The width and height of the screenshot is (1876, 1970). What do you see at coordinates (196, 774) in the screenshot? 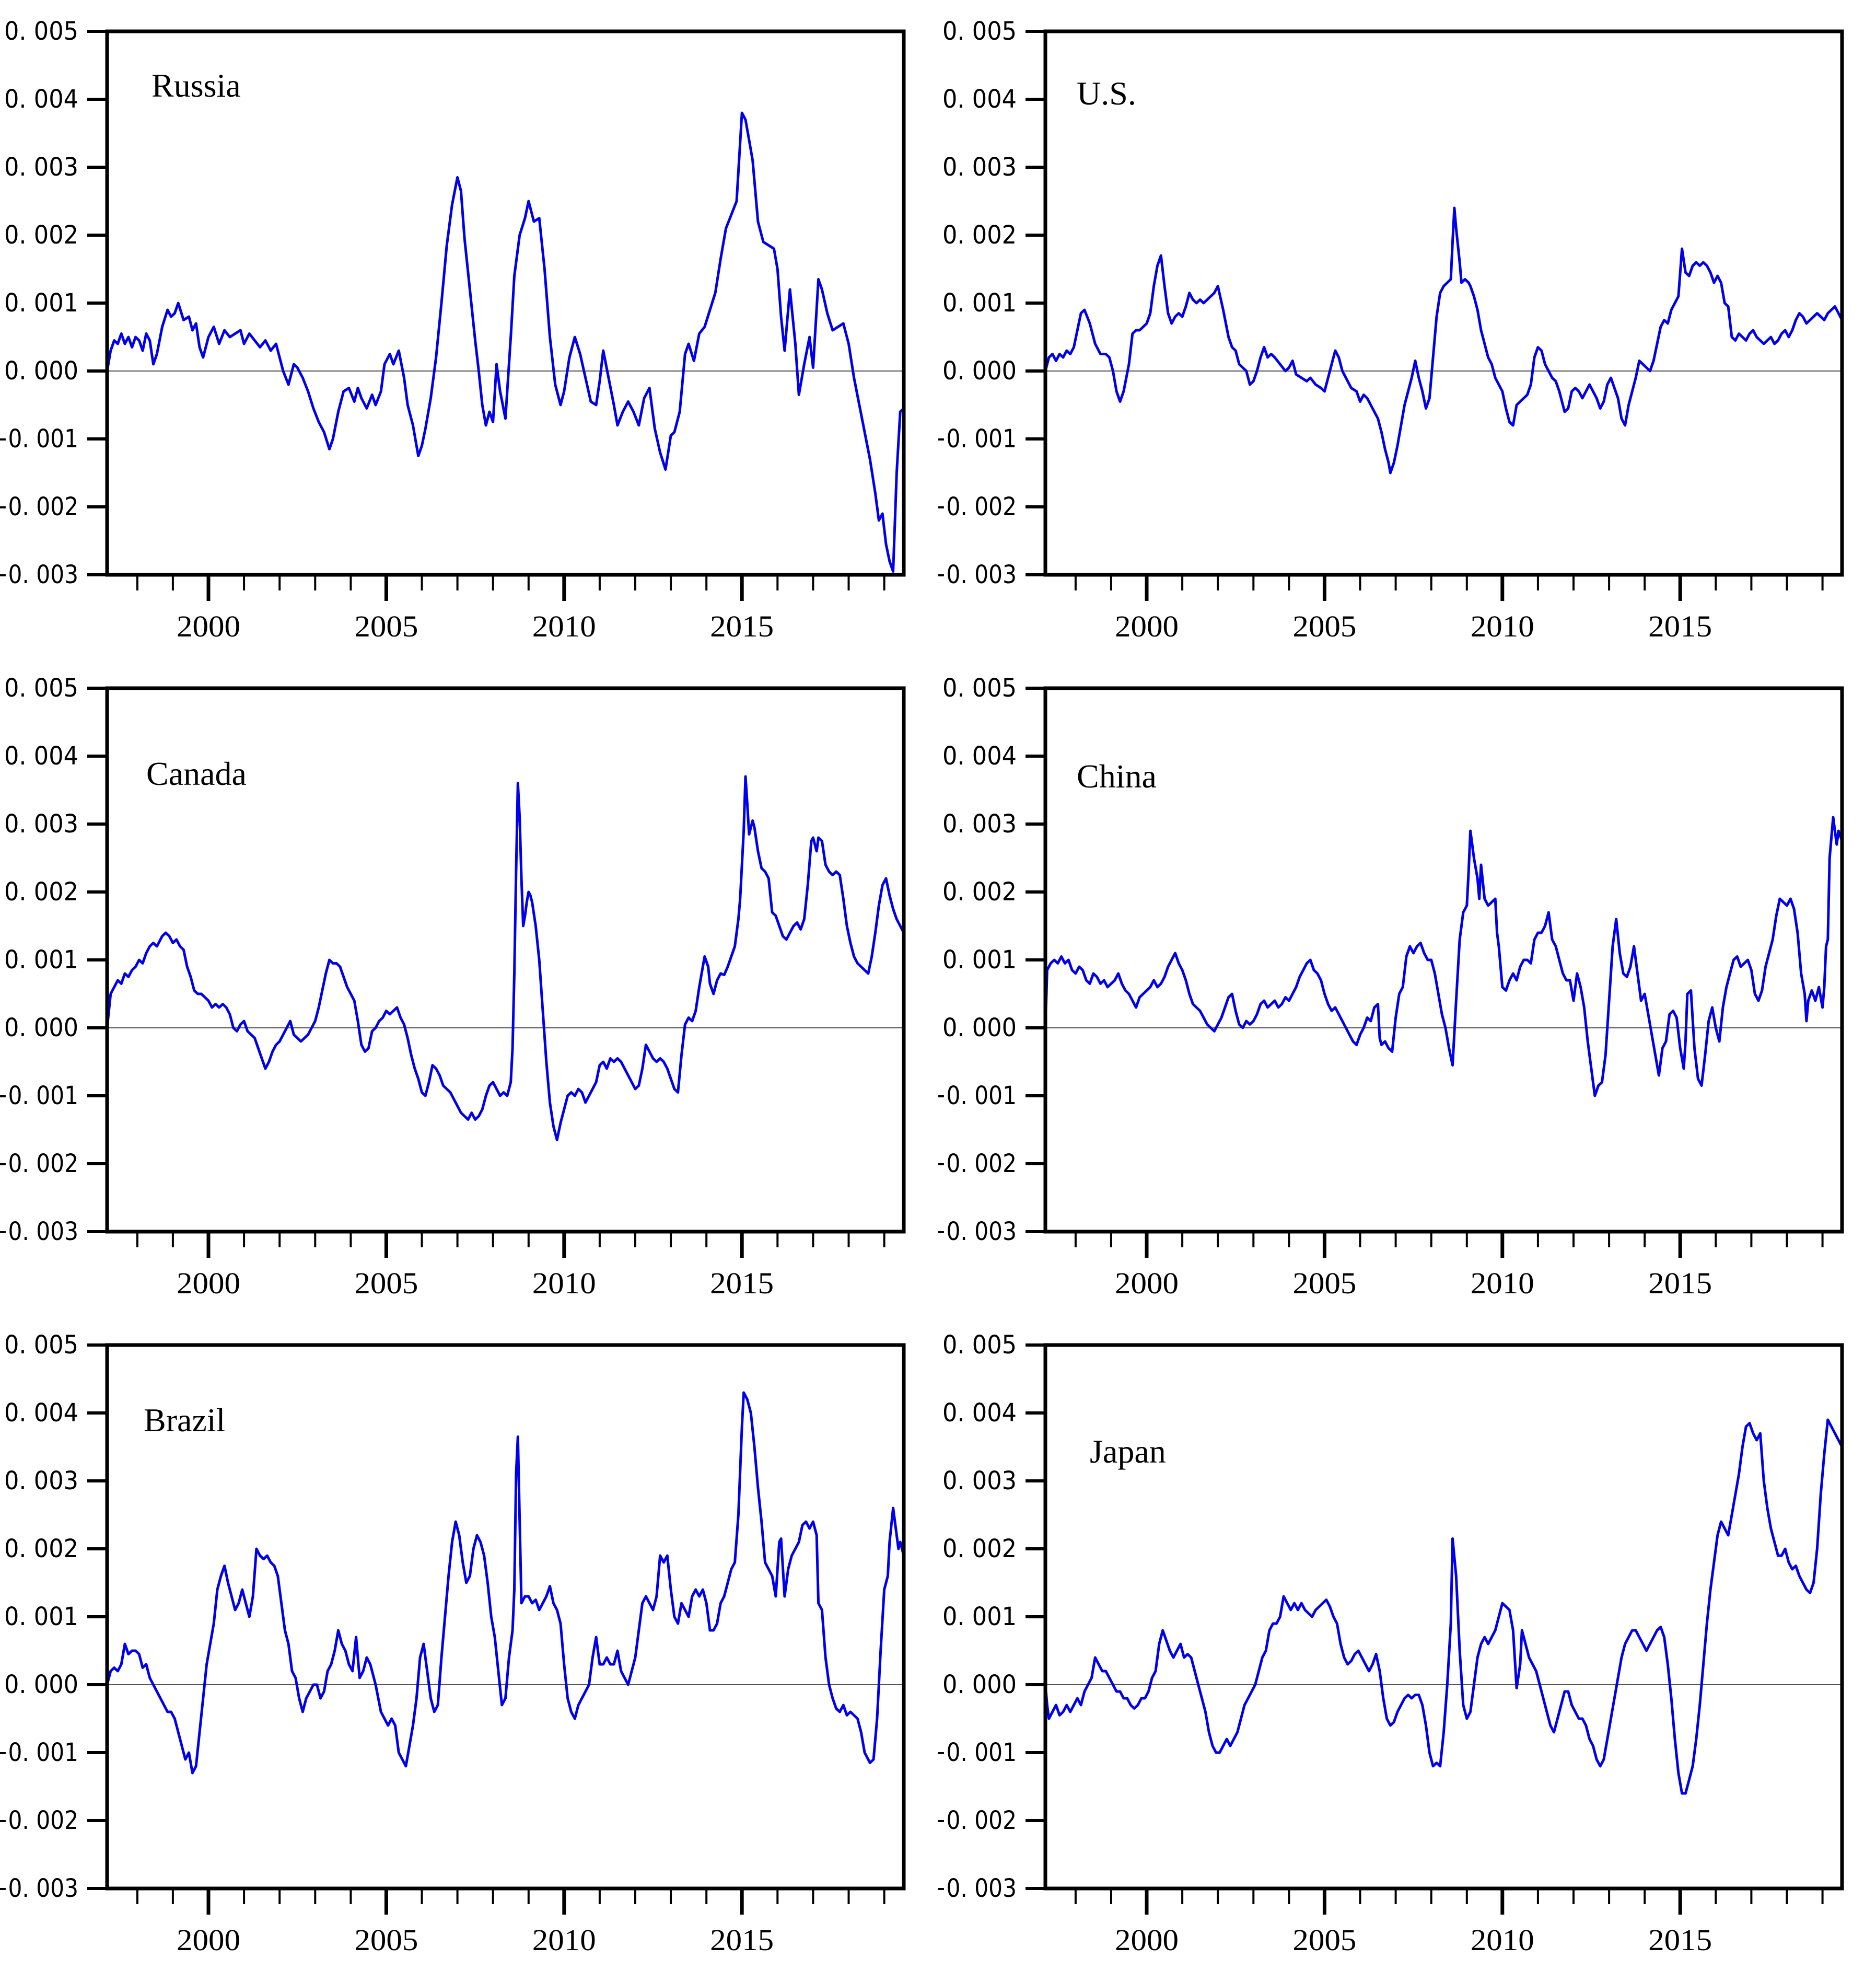
I see `chart-title: Canada` at bounding box center [196, 774].